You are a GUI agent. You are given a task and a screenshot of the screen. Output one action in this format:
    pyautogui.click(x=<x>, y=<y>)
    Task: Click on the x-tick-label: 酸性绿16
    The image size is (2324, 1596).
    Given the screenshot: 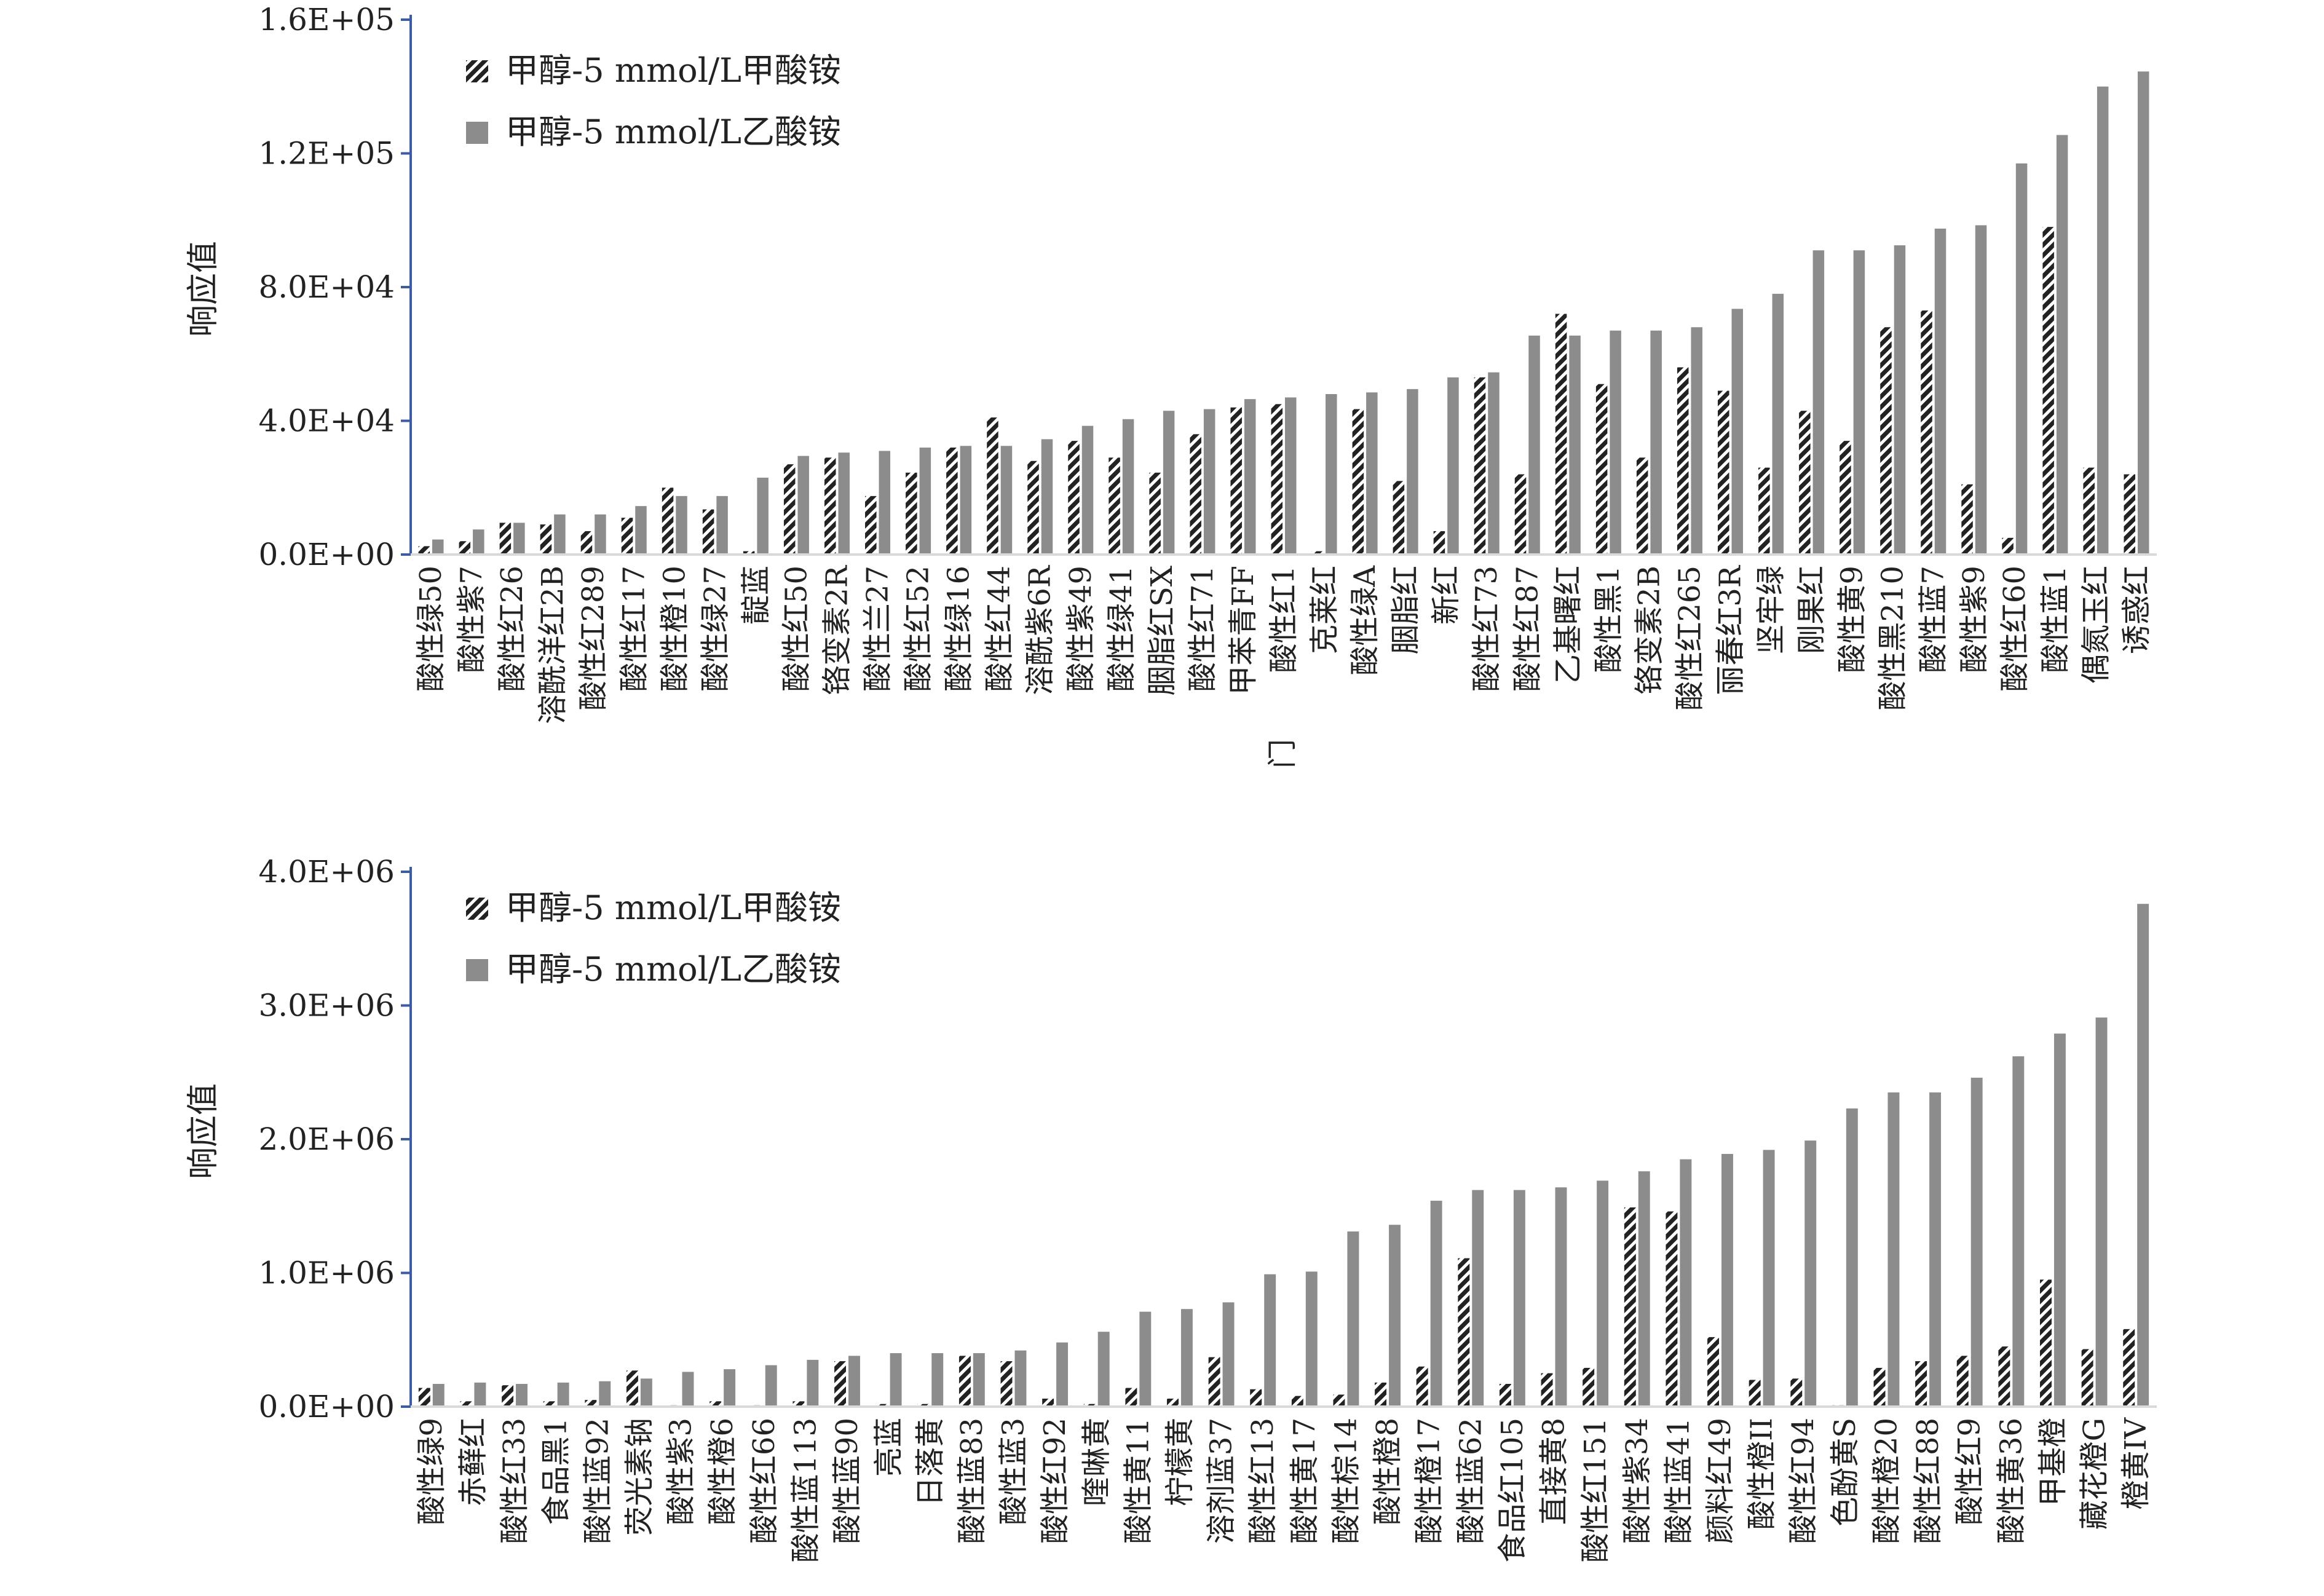 What is the action you would take?
    pyautogui.click(x=959, y=629)
    